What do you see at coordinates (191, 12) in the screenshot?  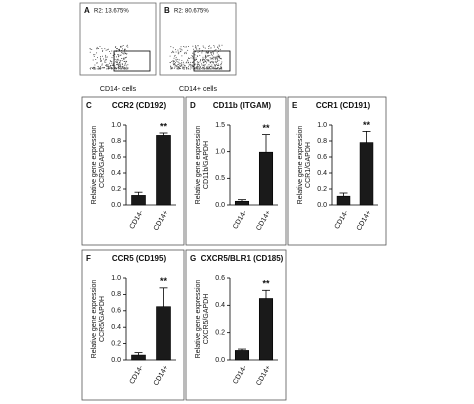 I see `gate-label: R2: 80.675%` at bounding box center [191, 12].